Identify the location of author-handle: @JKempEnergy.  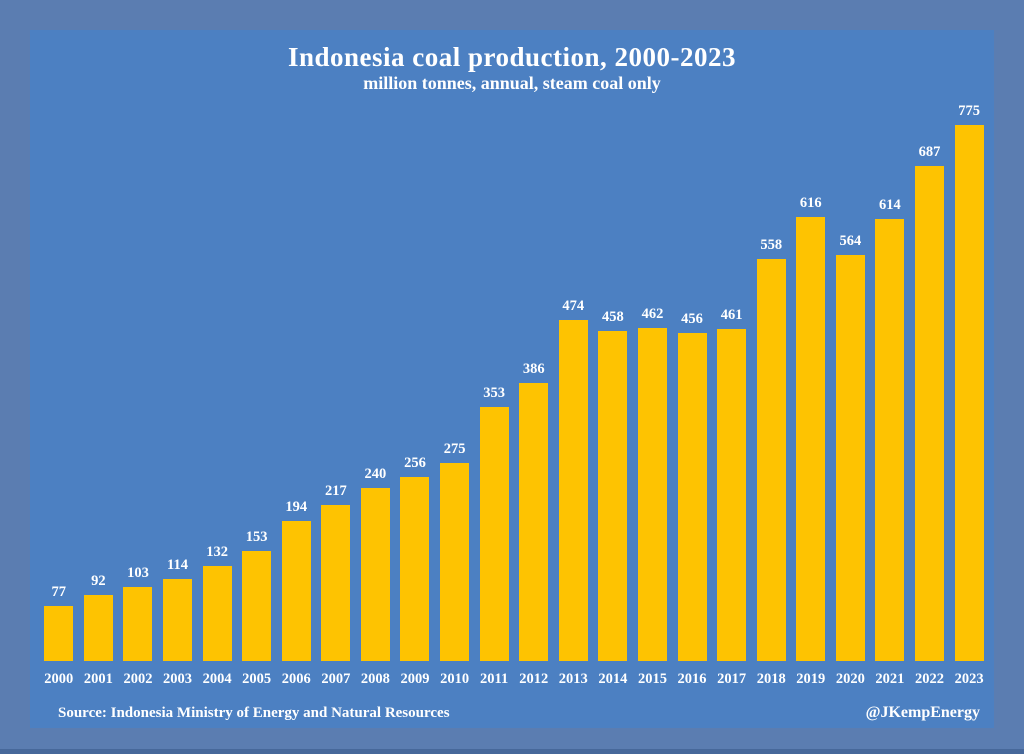
(922, 712).